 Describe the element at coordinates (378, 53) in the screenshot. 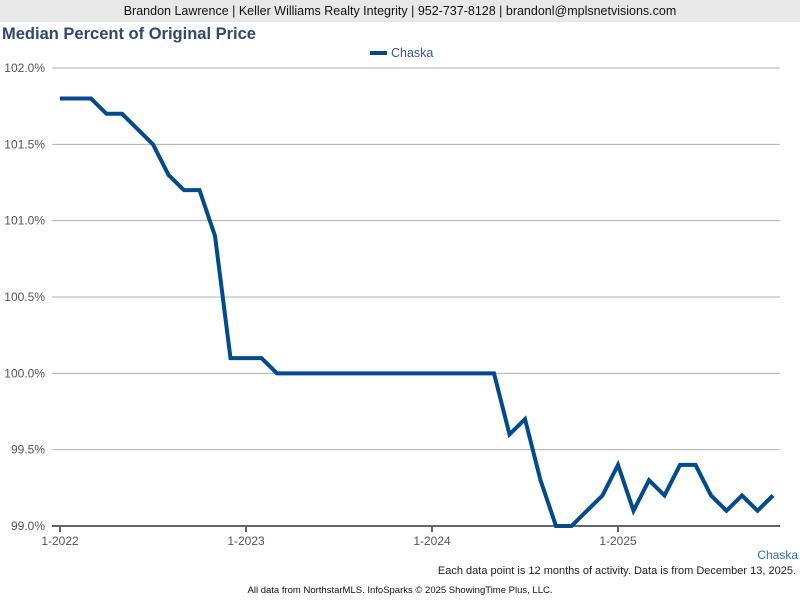

I see `legend-swatch` at that location.